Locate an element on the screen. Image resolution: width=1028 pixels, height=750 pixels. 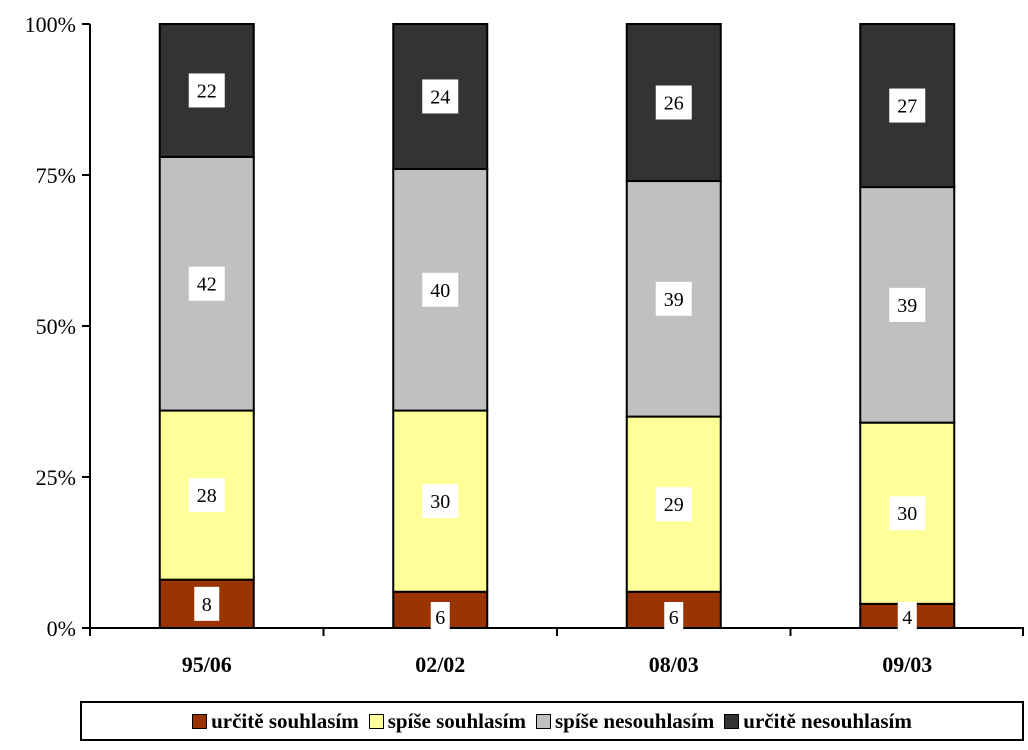
data-label: 29 is located at coordinates (674, 505).